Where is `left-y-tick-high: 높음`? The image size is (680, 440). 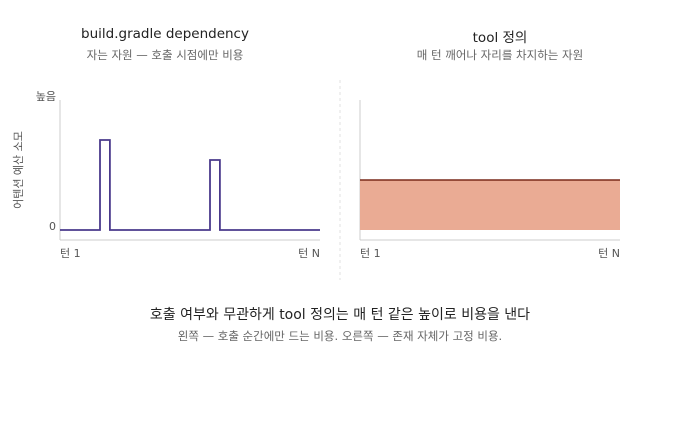
left-y-tick-high: 높음 is located at coordinates (46, 96).